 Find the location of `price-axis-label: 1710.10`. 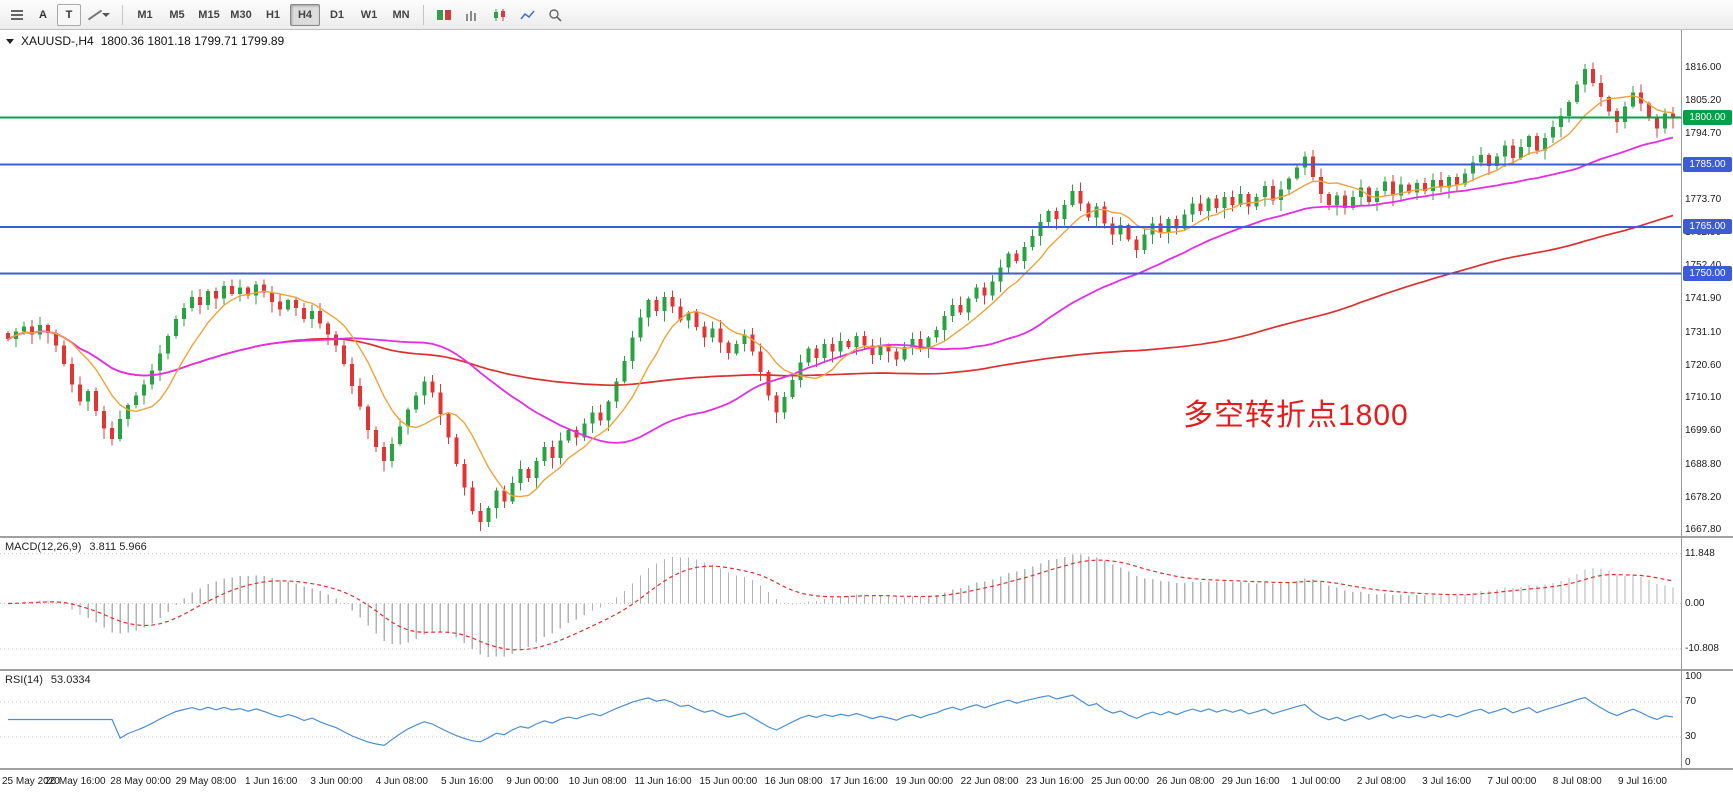

price-axis-label: 1710.10 is located at coordinates (1703, 398).